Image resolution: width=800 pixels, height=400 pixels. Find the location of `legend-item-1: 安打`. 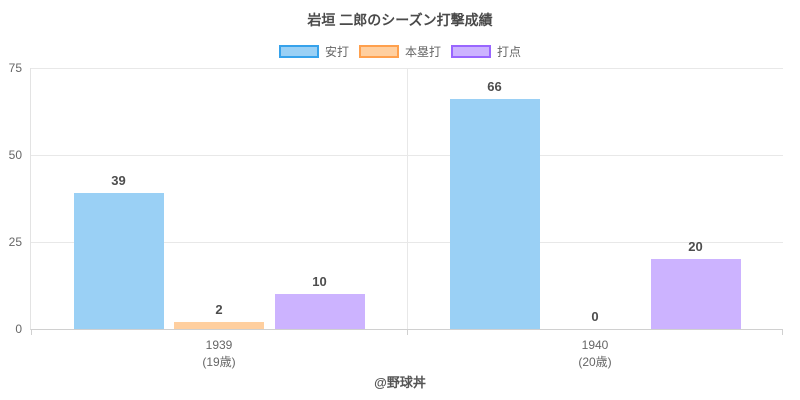

legend-item-1: 安打 is located at coordinates (313, 51).